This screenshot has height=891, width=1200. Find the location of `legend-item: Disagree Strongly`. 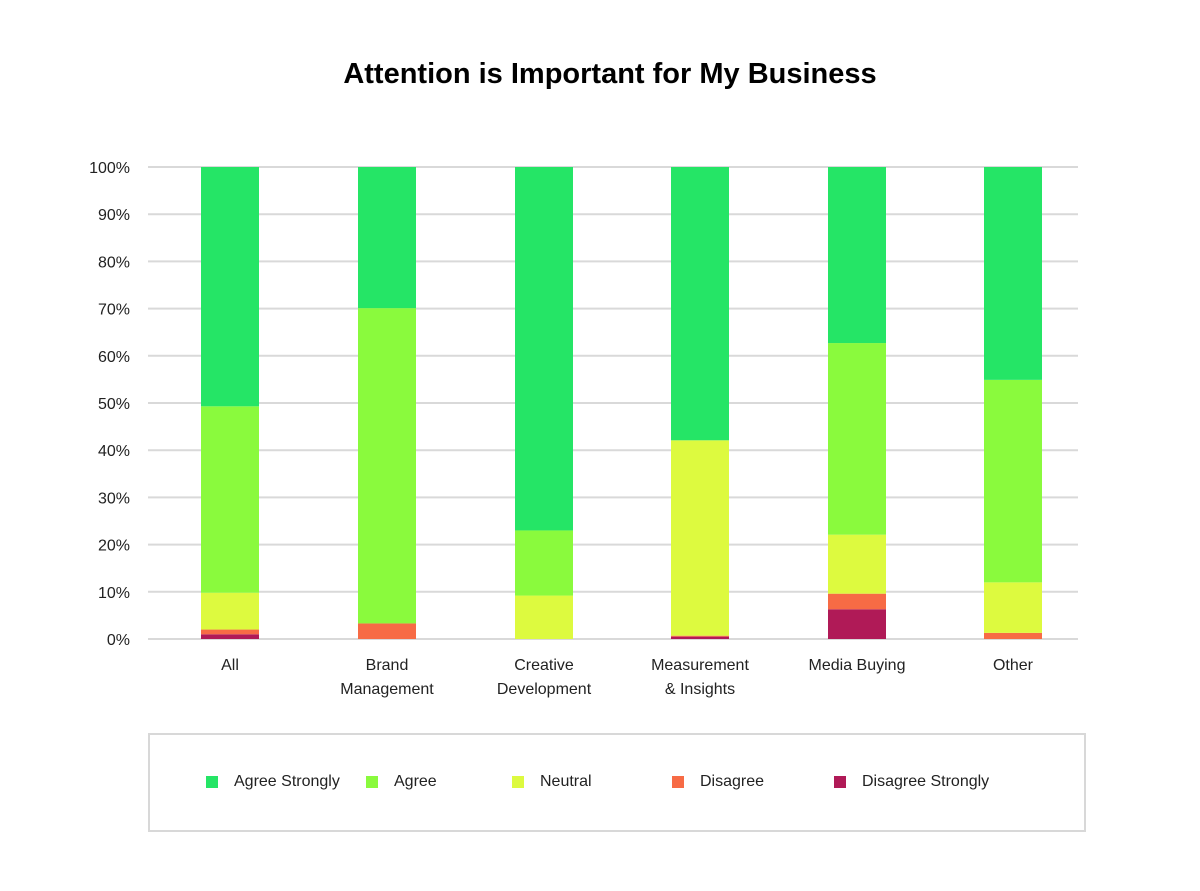

legend-item: Disagree Strongly is located at coordinates (911, 782).